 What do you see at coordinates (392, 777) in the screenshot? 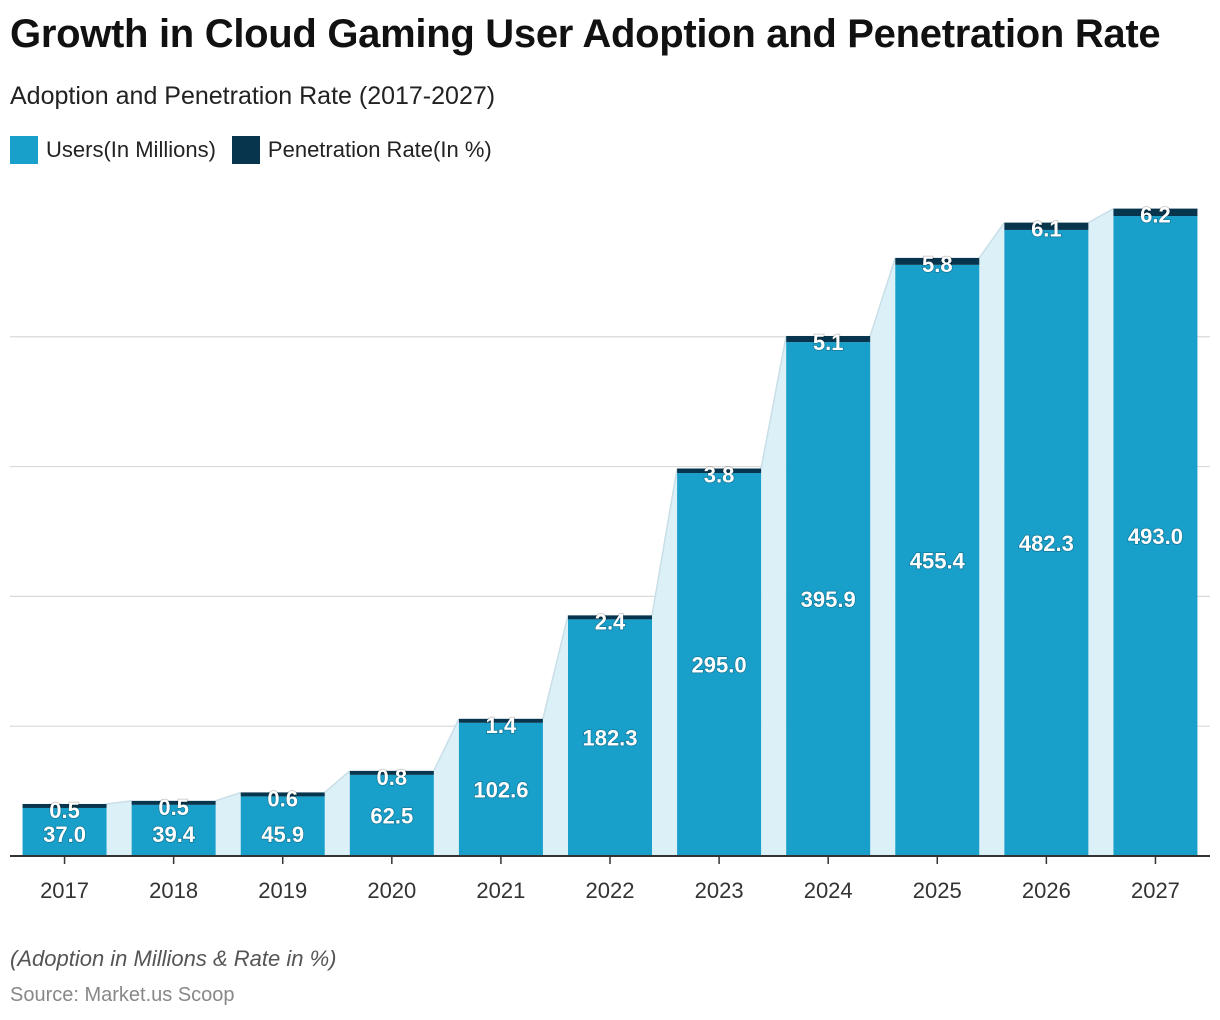
I see `data-label-penetration-rate: 0.8` at bounding box center [392, 777].